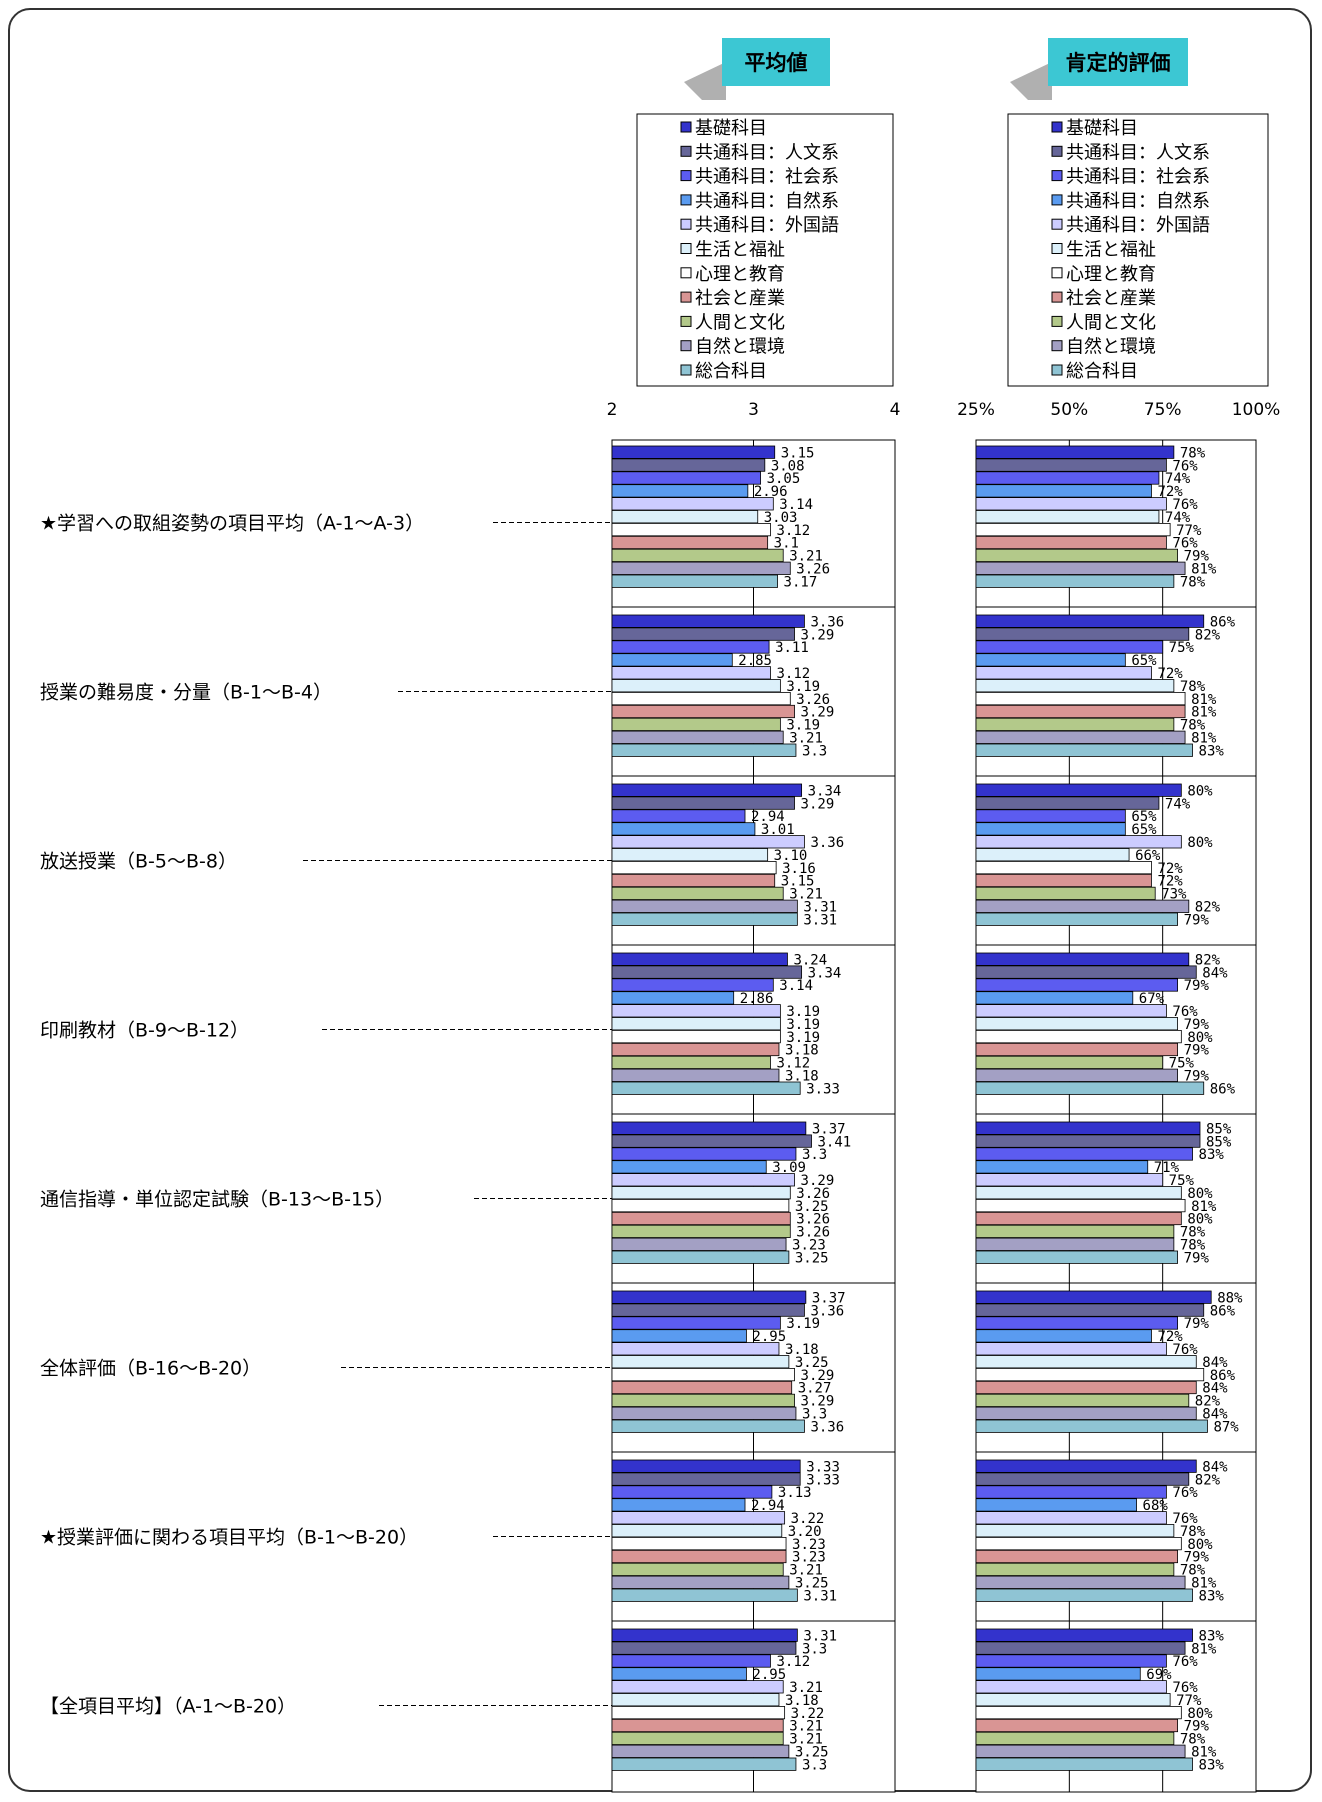 The width and height of the screenshot is (1322, 1802). Describe the element at coordinates (1226, 1427) in the screenshot. I see `data-label: 87%` at that location.